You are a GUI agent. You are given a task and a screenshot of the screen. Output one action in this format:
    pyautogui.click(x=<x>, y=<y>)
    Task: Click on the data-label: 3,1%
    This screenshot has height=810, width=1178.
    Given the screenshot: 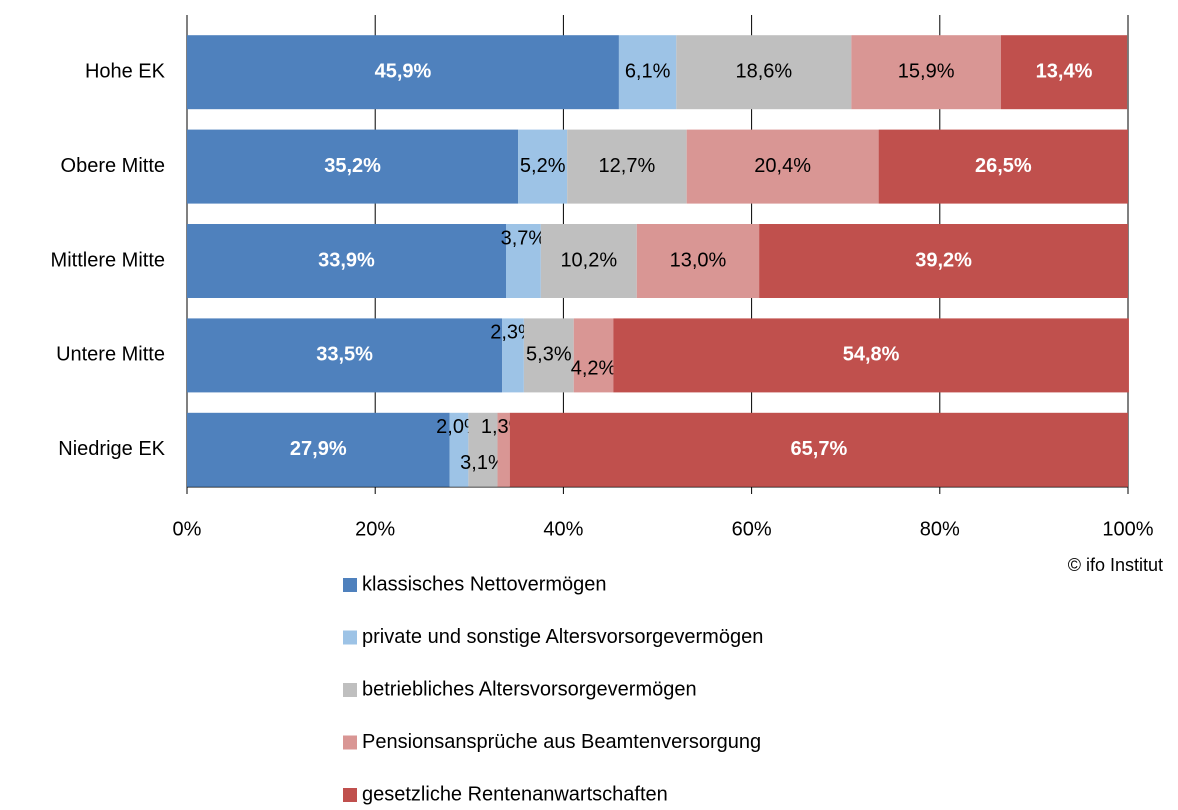 What is the action you would take?
    pyautogui.click(x=483, y=463)
    